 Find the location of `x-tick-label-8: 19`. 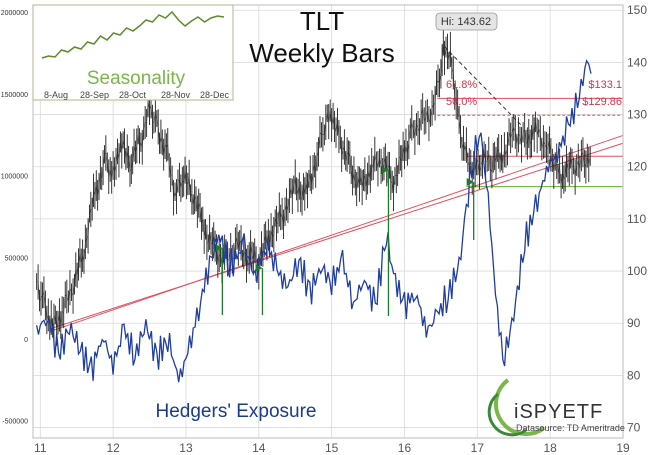

x-tick-label-8: 19 is located at coordinates (623, 448).